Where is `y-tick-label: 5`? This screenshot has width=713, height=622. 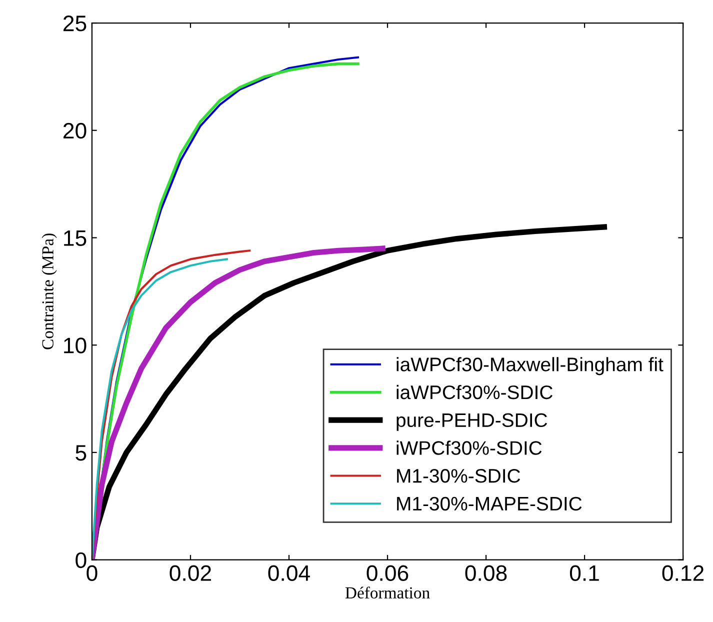 y-tick-label: 5 is located at coordinates (81, 453).